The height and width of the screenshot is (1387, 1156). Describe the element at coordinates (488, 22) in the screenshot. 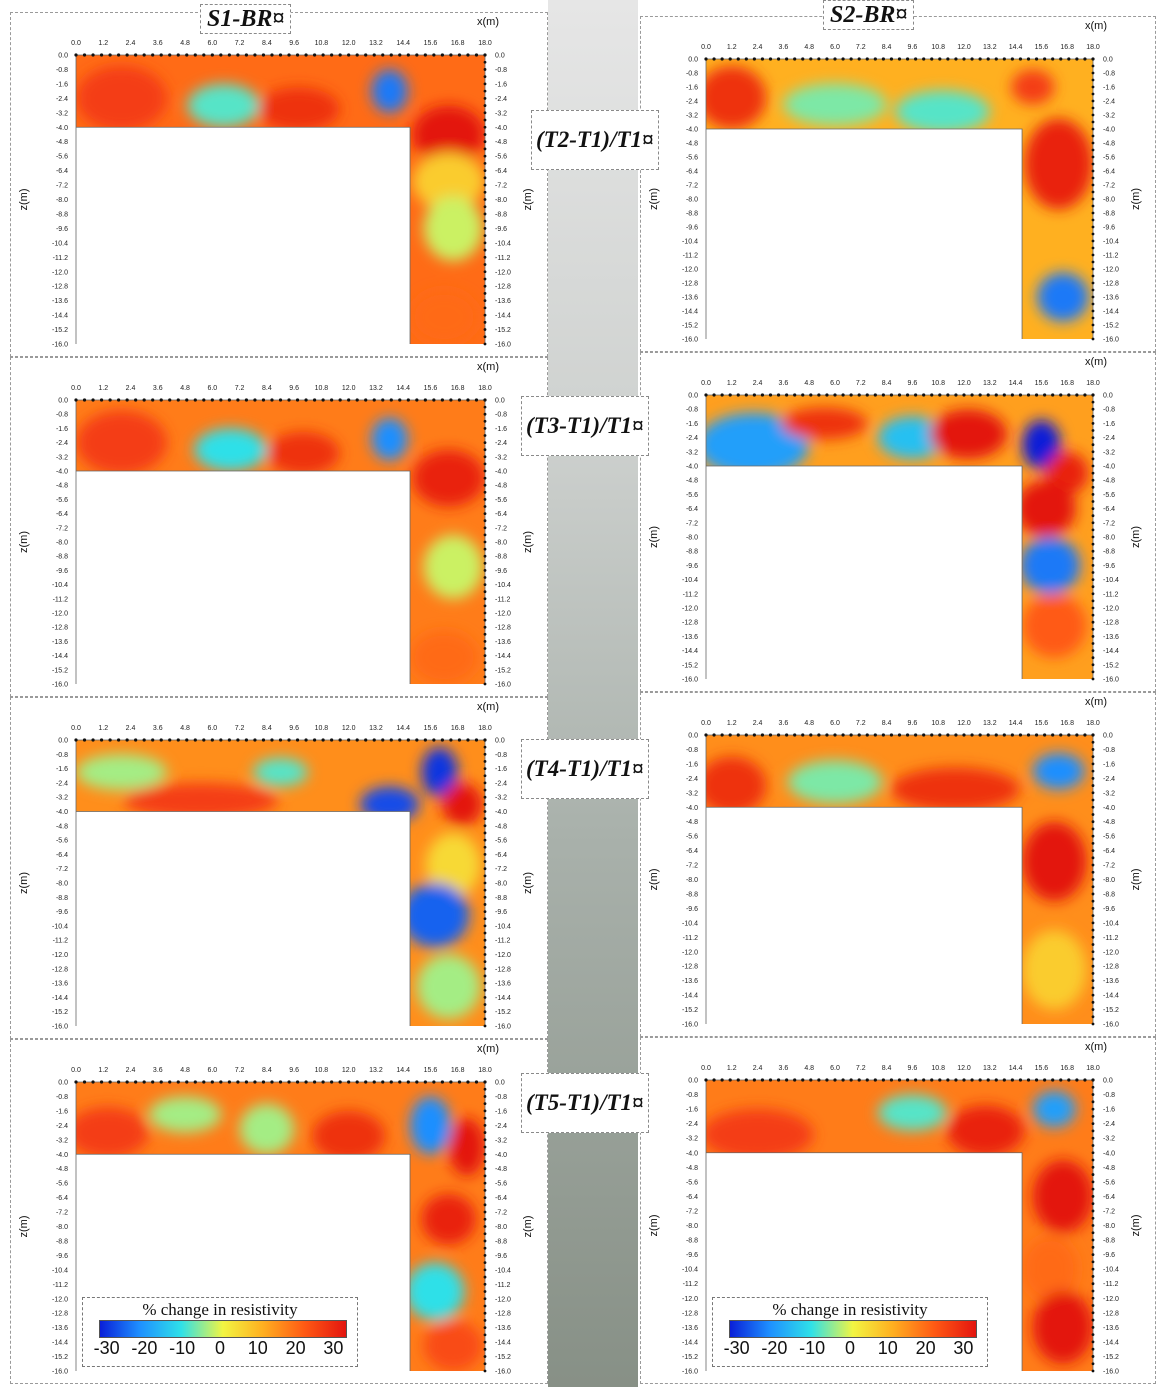

I see `x-axis-title: x(m)` at that location.